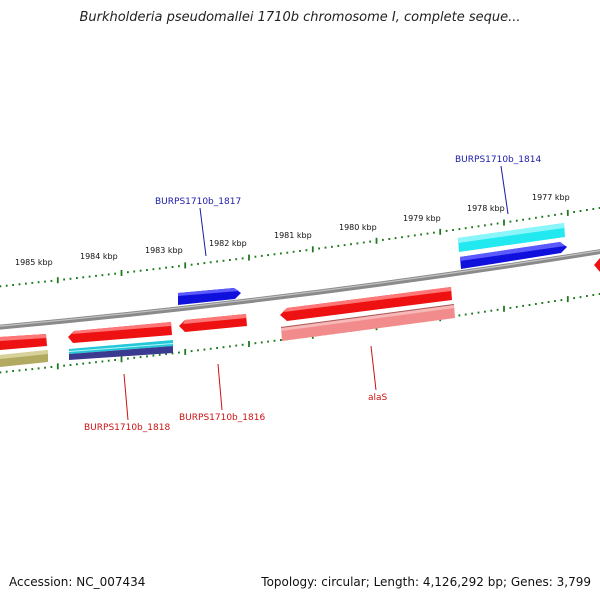 This screenshot has height=600, width=600. Describe the element at coordinates (462, 582) in the screenshot. I see `length-value: 4,126,292 bp` at that location.